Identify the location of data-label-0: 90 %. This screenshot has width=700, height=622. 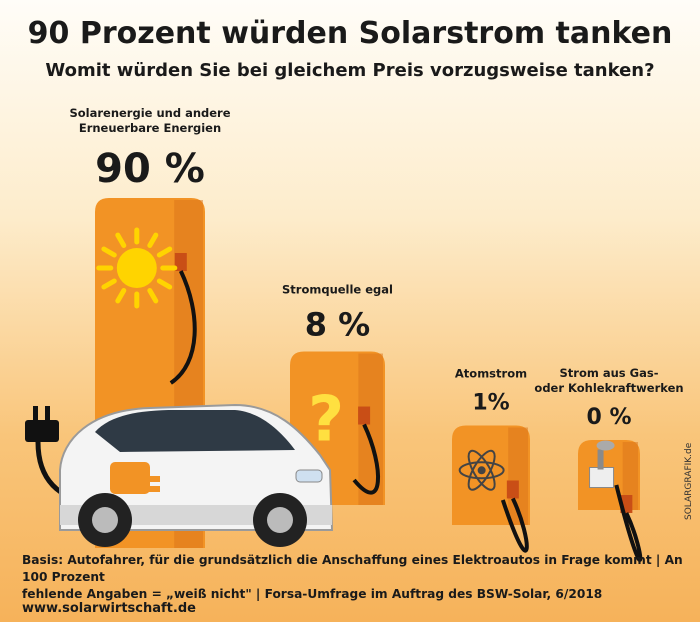
(150, 169).